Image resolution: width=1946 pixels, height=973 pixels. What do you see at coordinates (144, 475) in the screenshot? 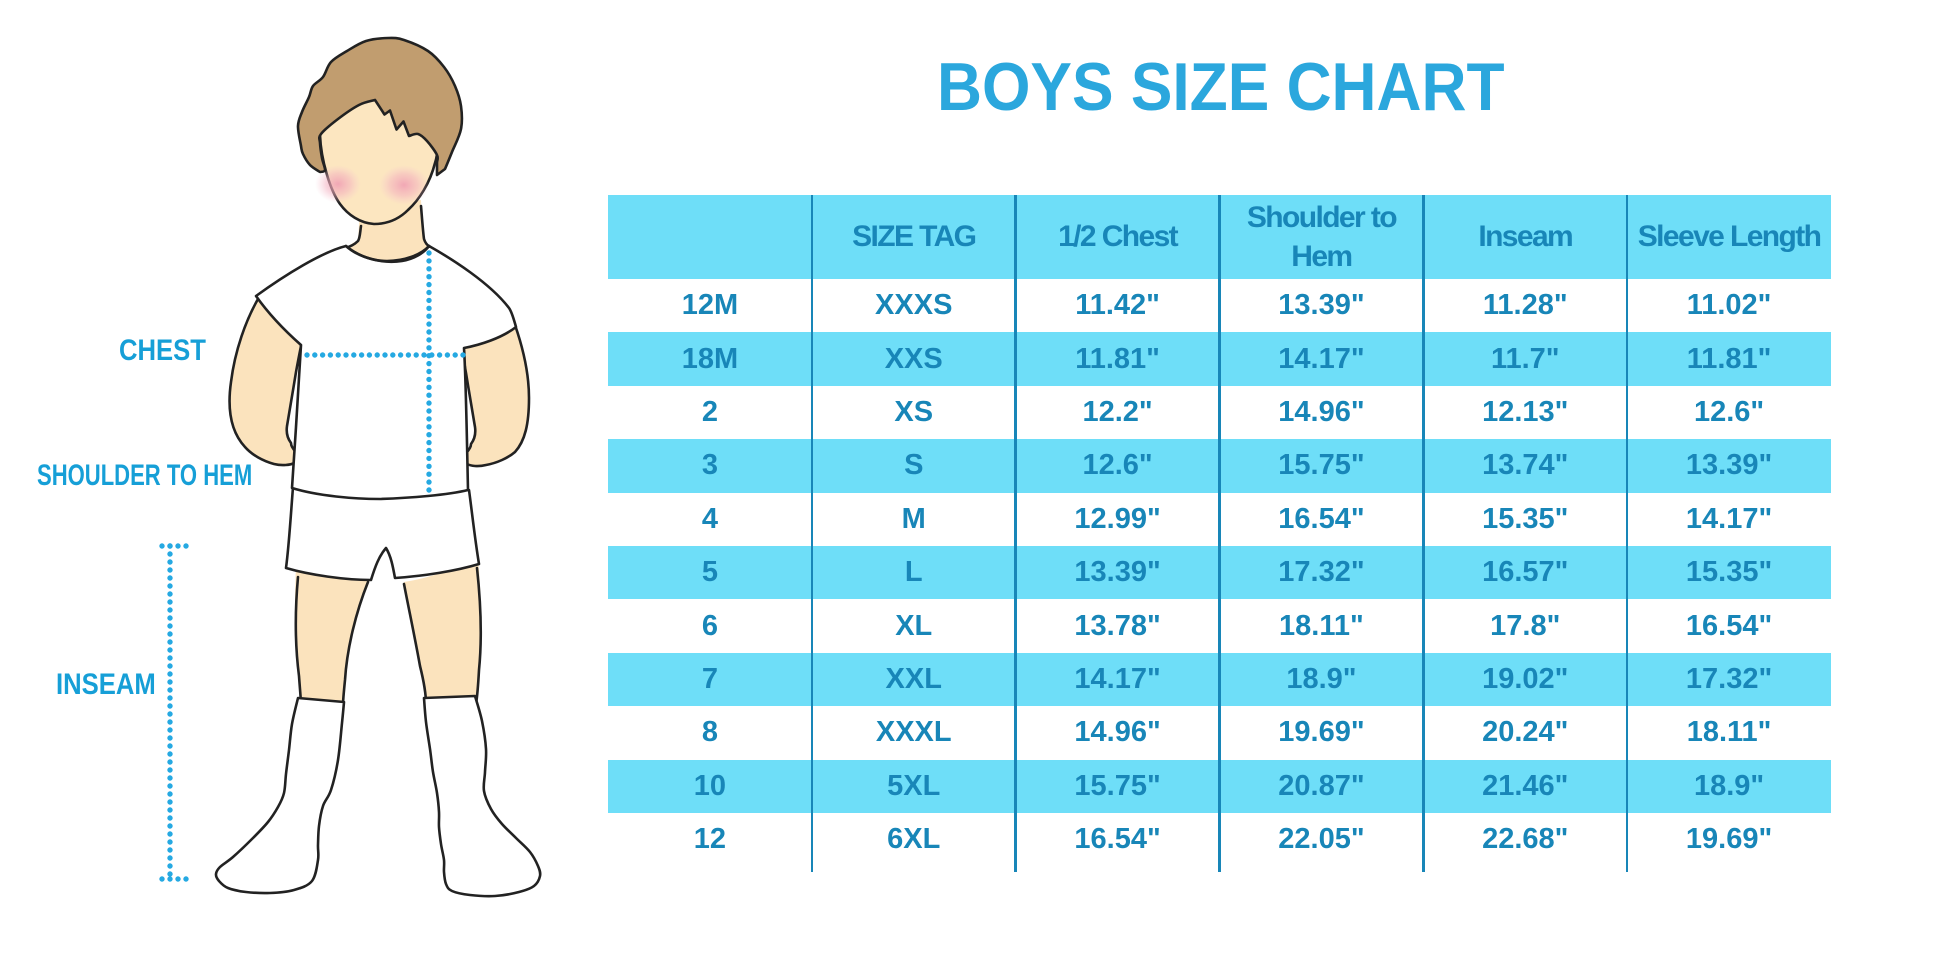
I see `svg-text: SHOULDER TO HEM` at bounding box center [144, 475].